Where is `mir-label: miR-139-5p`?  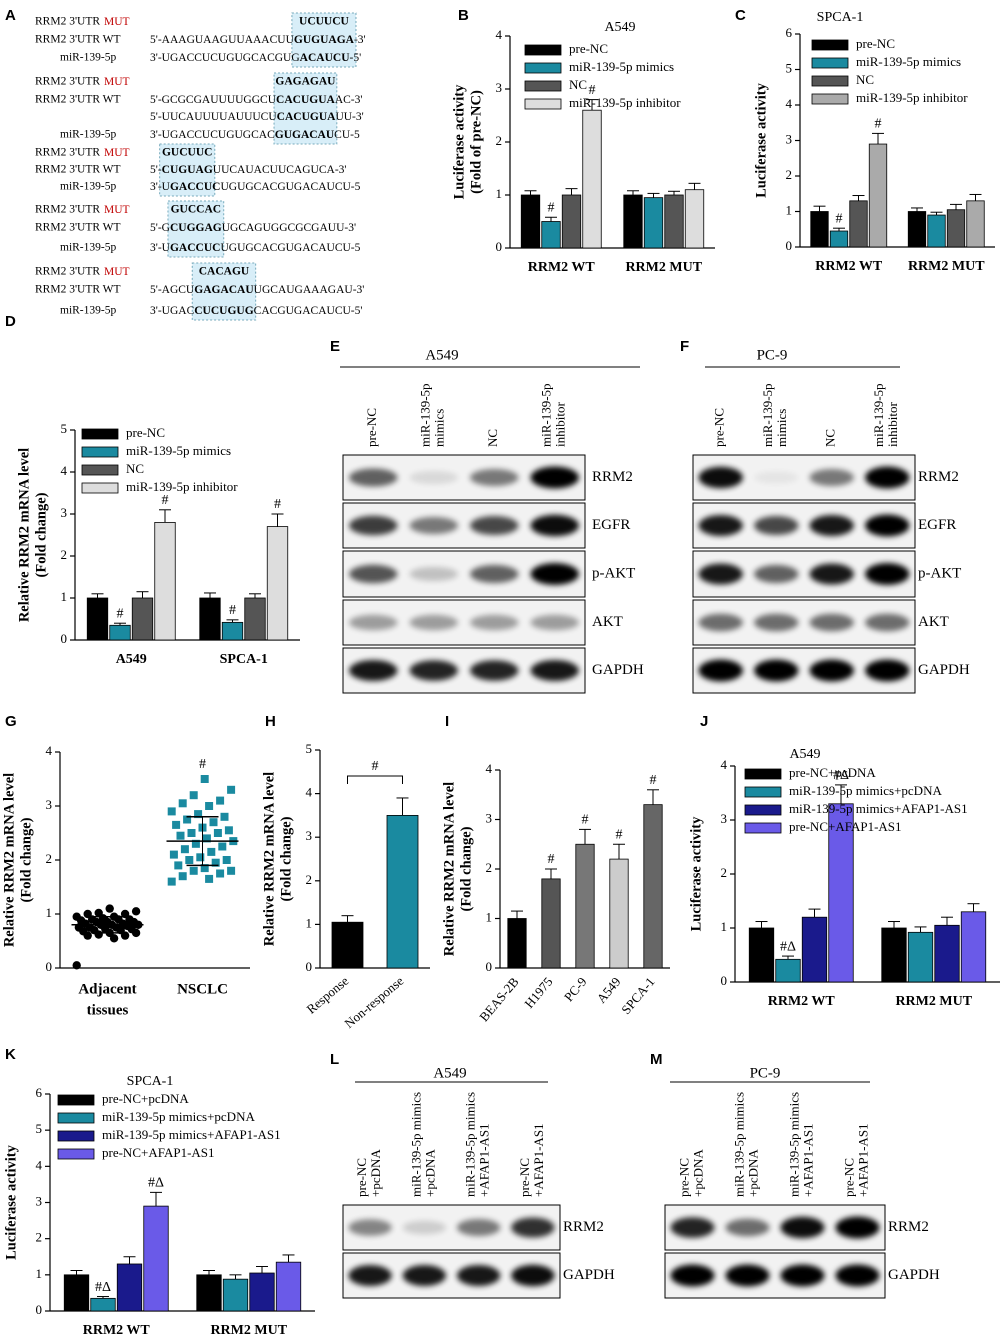 mir-label: miR-139-5p is located at coordinates (88, 311).